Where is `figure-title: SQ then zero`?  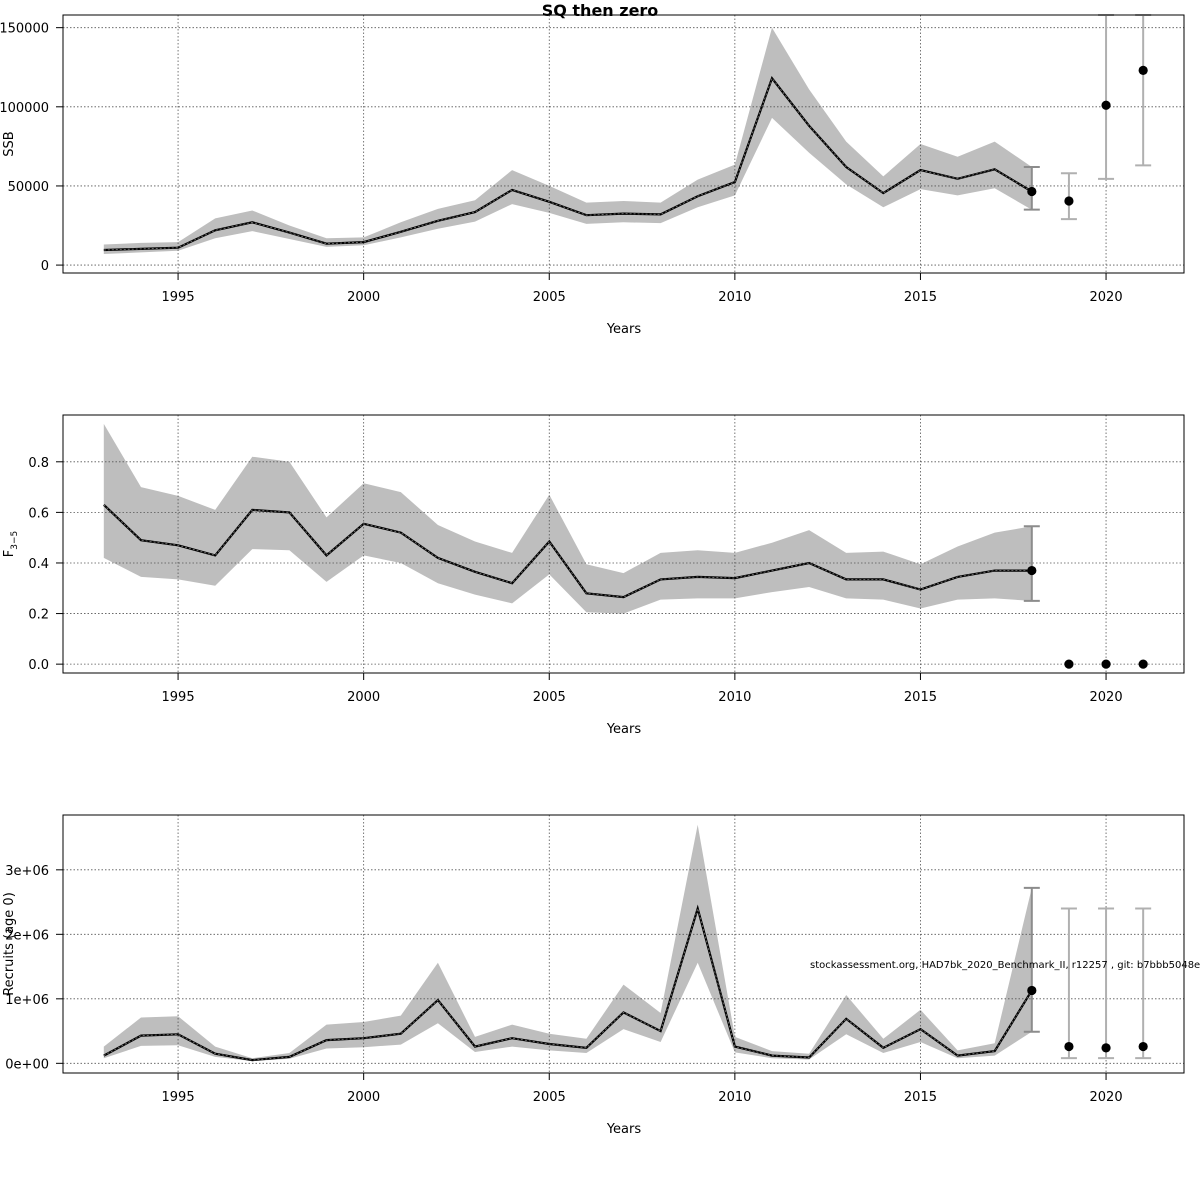 figure-title: SQ then zero is located at coordinates (600, 10).